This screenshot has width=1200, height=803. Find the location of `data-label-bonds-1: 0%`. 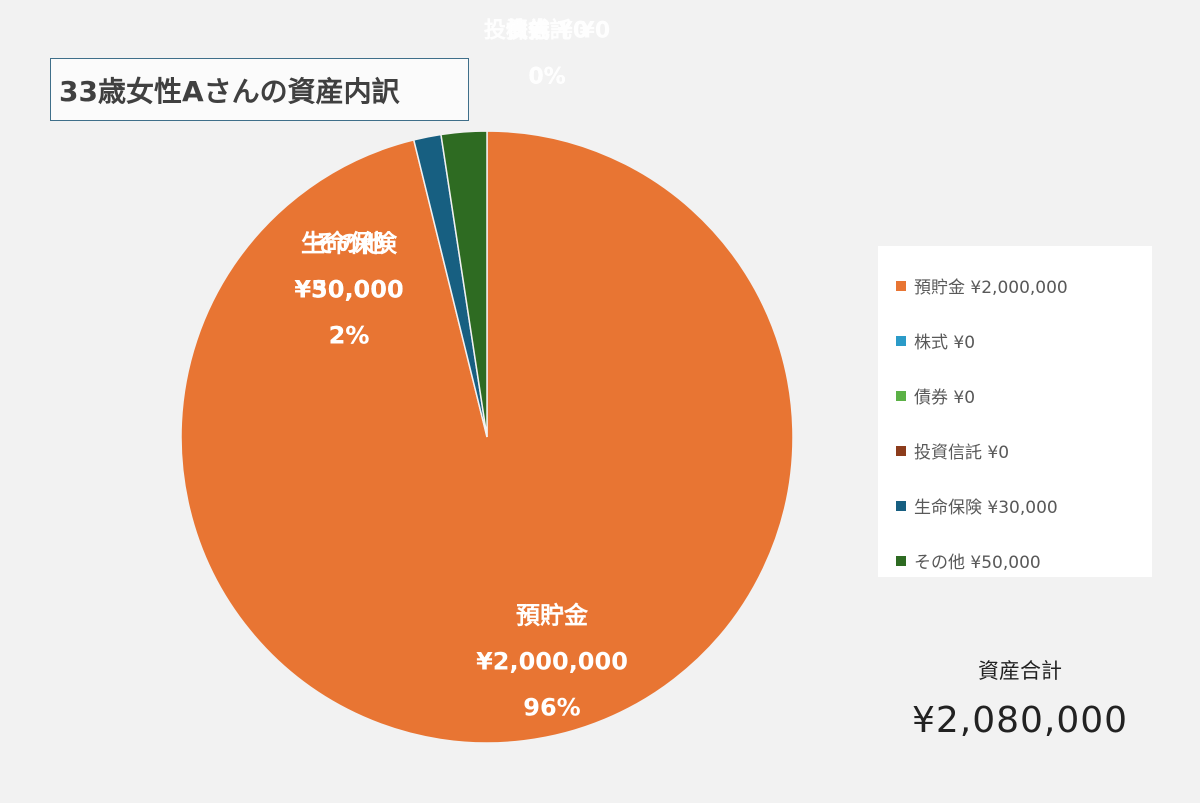

data-label-bonds-1: 0% is located at coordinates (546, 77).